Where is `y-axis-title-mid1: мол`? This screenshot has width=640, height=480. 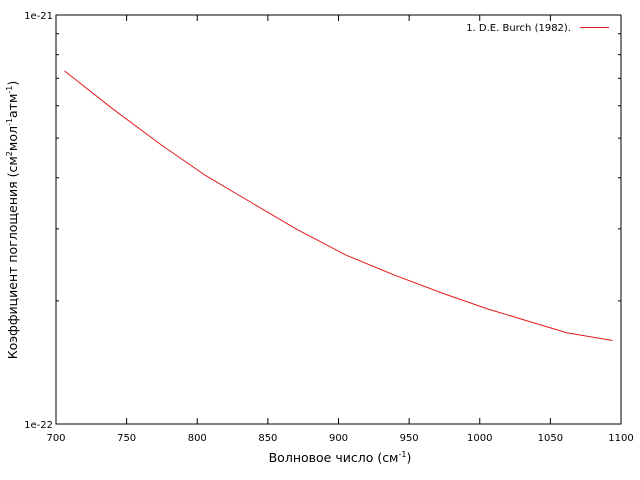 y-axis-title-mid1: мол is located at coordinates (12, 138).